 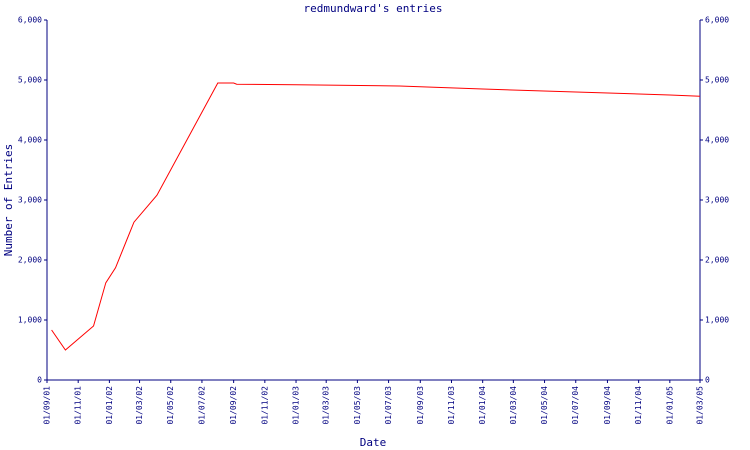 I want to click on x-tick-label: 01/05/03, so click(x=357, y=405).